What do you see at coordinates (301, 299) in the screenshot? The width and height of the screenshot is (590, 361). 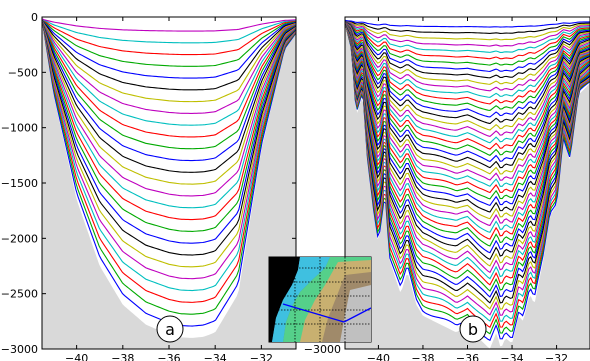 I see `inset-shelf` at bounding box center [301, 299].